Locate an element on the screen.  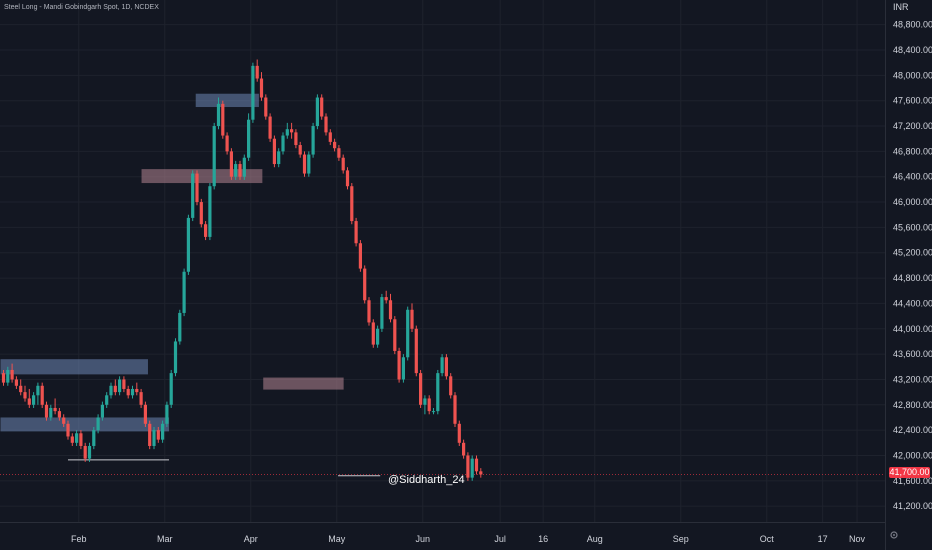
price-tick-label: 44,400.00 is located at coordinates (912, 303).